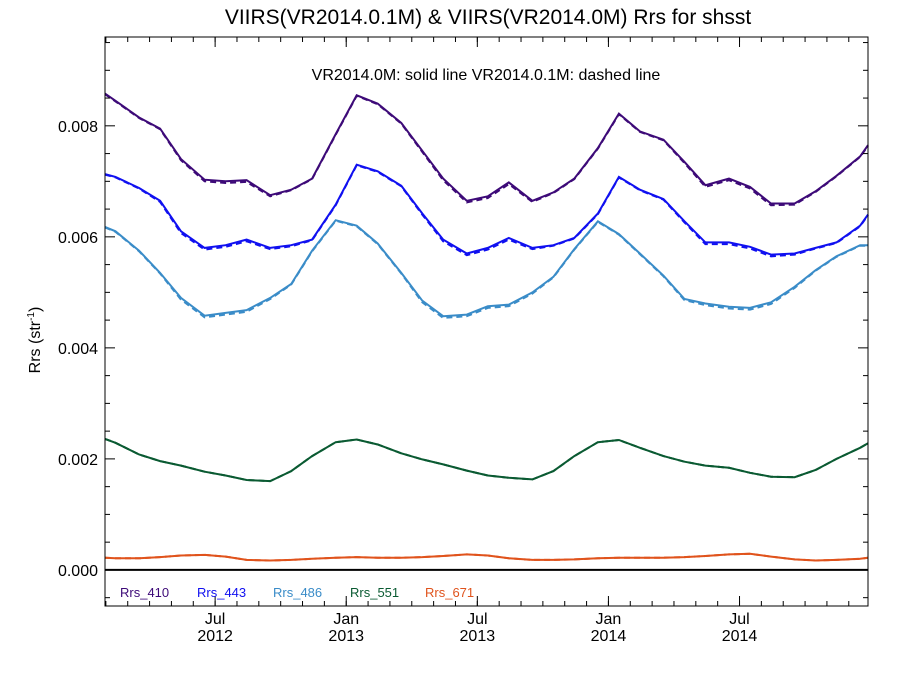  Describe the element at coordinates (78, 127) in the screenshot. I see `y-tick-label: 0.008` at that location.